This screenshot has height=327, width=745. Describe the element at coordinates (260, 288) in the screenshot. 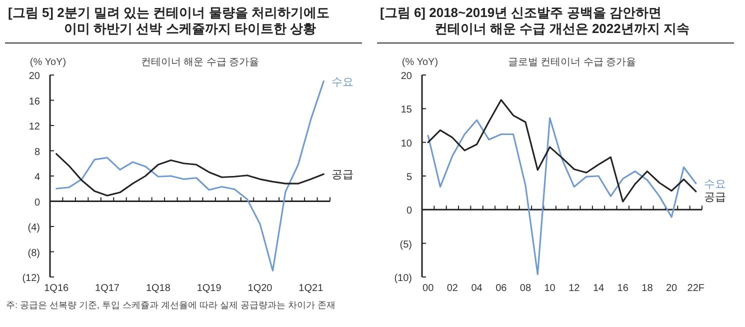

I see `x-tick-label: 1Q20` at that location.